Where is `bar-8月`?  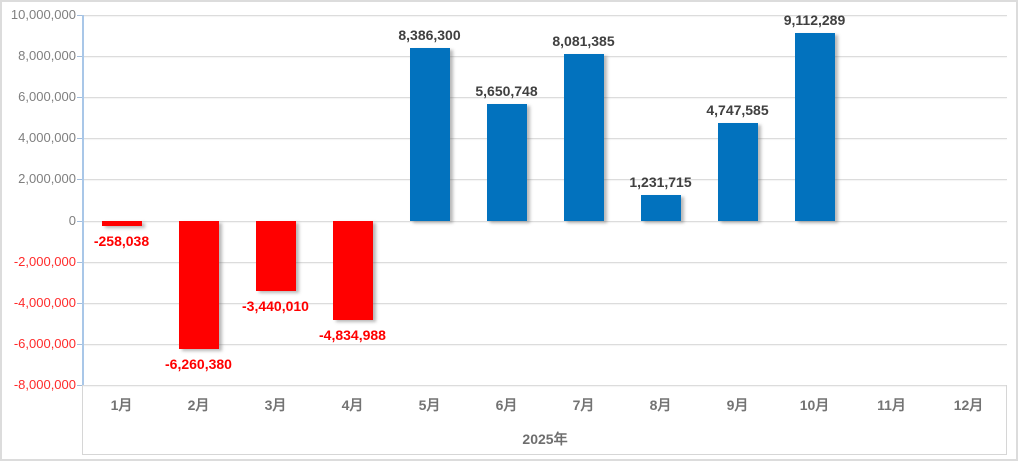 bar-8月 is located at coordinates (660, 208).